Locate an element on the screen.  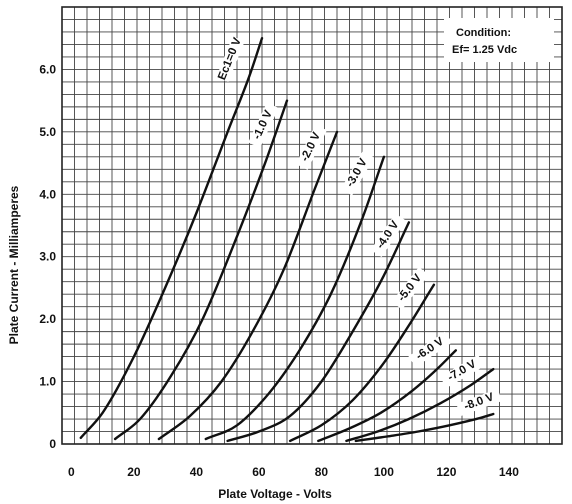
x-tick-label: 20 is located at coordinates (134, 472).